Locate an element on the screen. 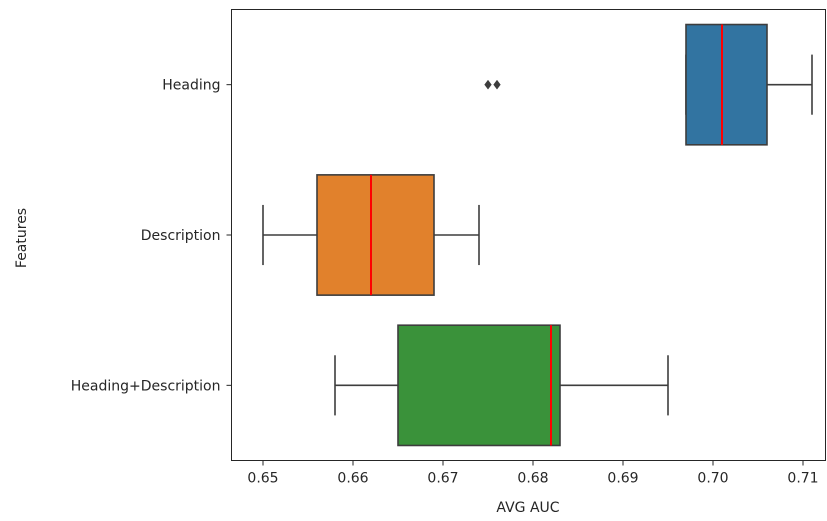 Image resolution: width=827 pixels, height=521 pixels. x-tick-label: 0.66 is located at coordinates (352, 479).